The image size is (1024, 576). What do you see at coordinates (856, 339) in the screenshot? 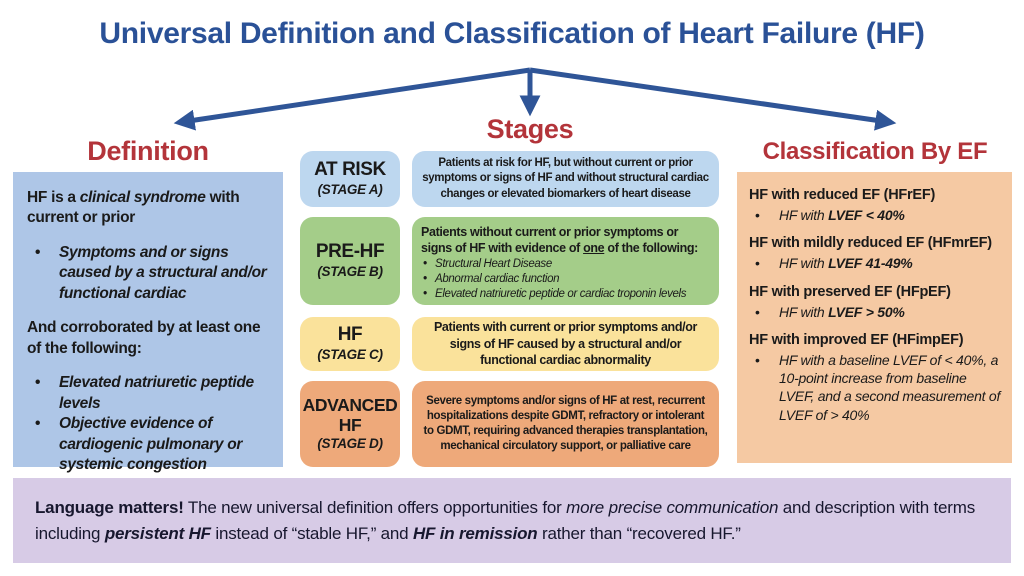
I see `ef-heading: HF with improved EF (HFimpEF)` at bounding box center [856, 339].